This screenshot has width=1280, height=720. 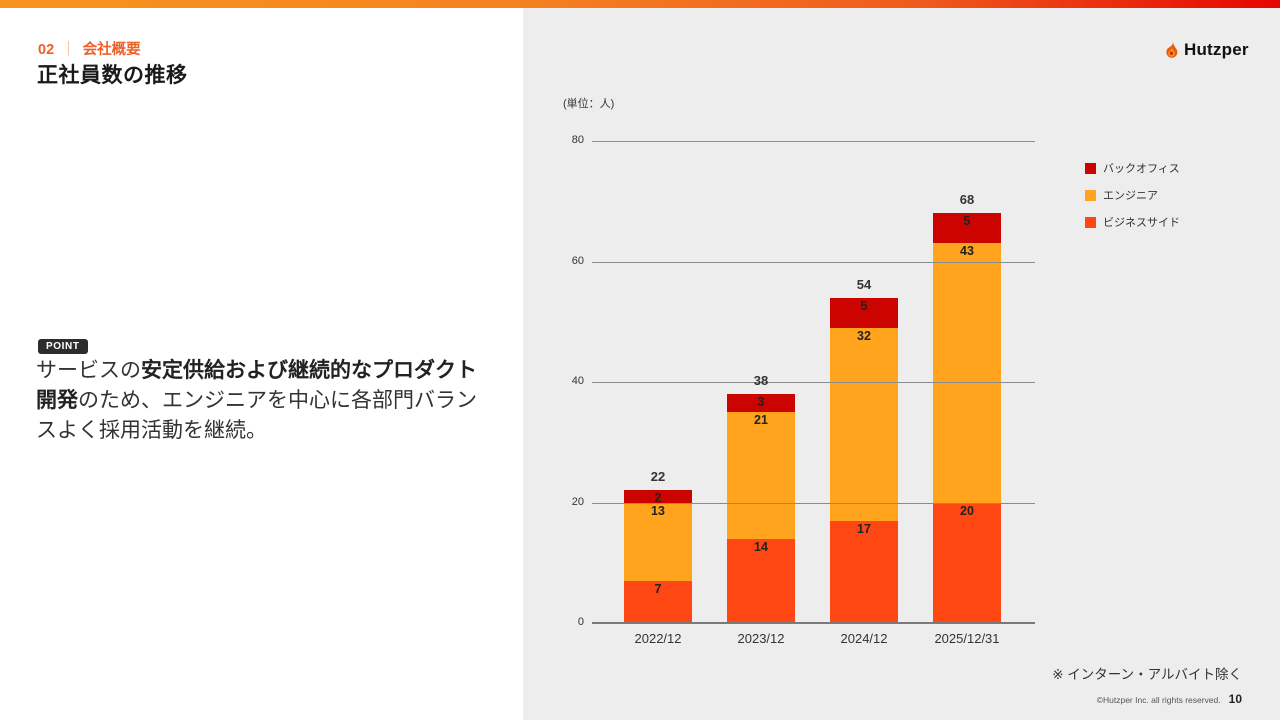 I want to click on chart-legend: バックオフィス エンジニアビジネスサイド, so click(x=1132, y=195).